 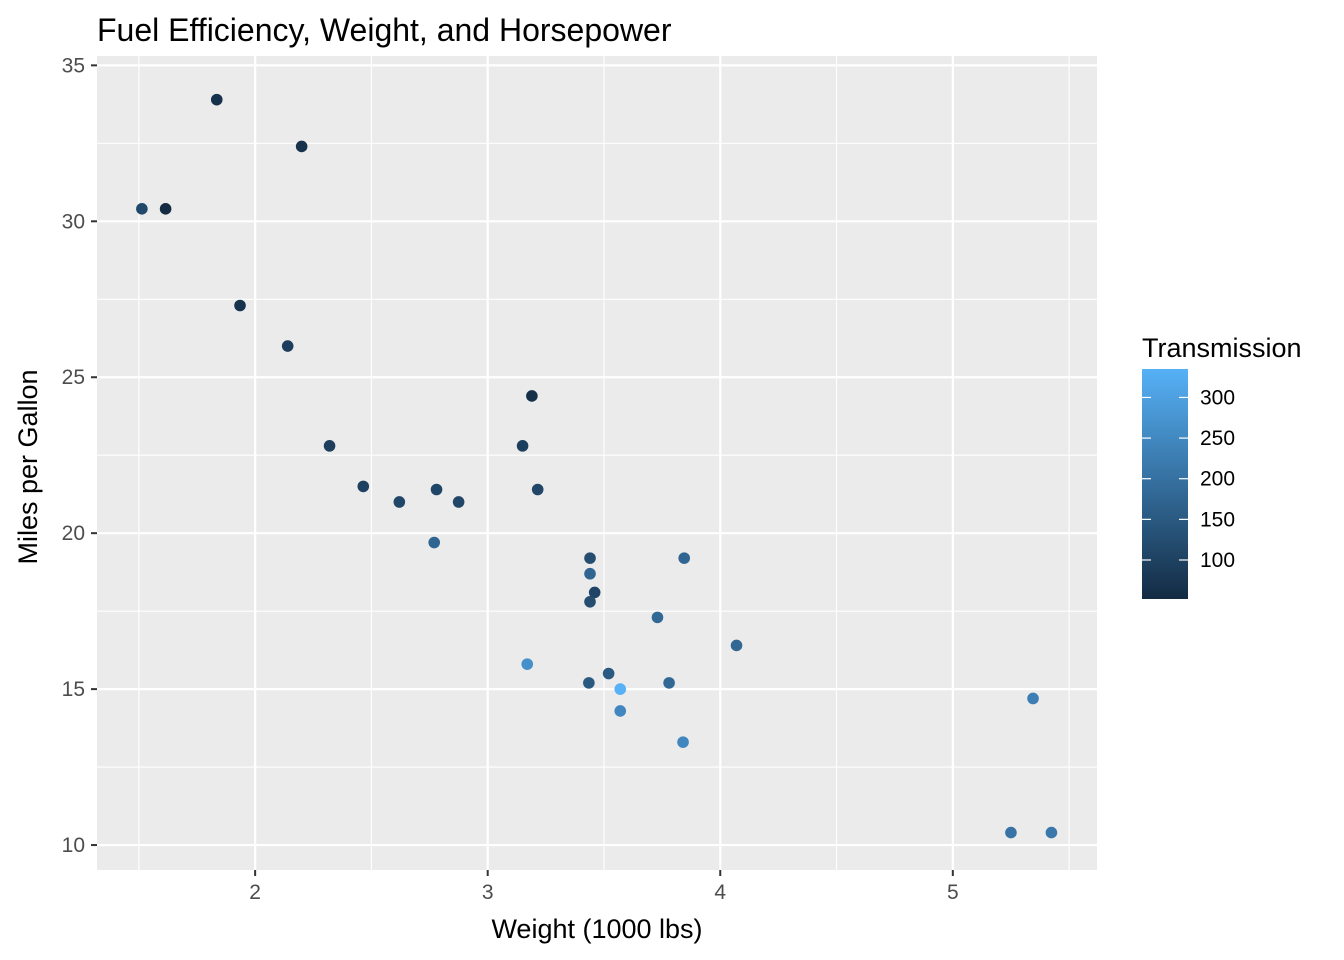 What do you see at coordinates (28, 466) in the screenshot?
I see `y-axis-title: Miles per Gallon` at bounding box center [28, 466].